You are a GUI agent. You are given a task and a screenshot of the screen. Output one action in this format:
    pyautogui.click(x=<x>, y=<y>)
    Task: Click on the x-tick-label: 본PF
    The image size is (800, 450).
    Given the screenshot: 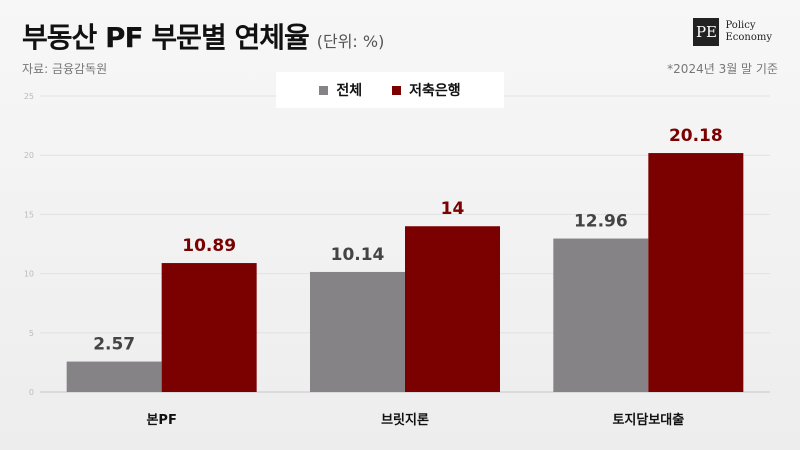 What is the action you would take?
    pyautogui.click(x=161, y=420)
    